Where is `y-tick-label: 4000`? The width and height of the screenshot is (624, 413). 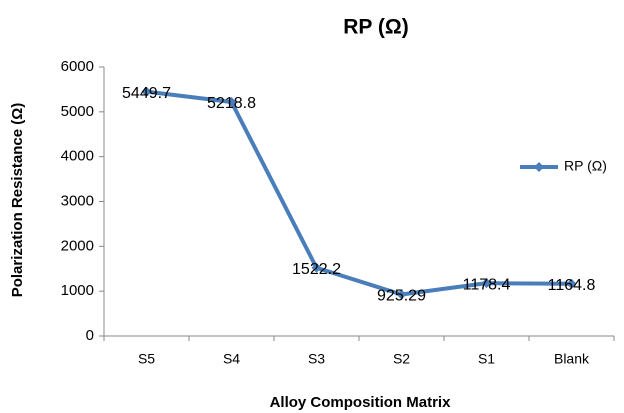 y-tick-label: 4000 is located at coordinates (77, 156).